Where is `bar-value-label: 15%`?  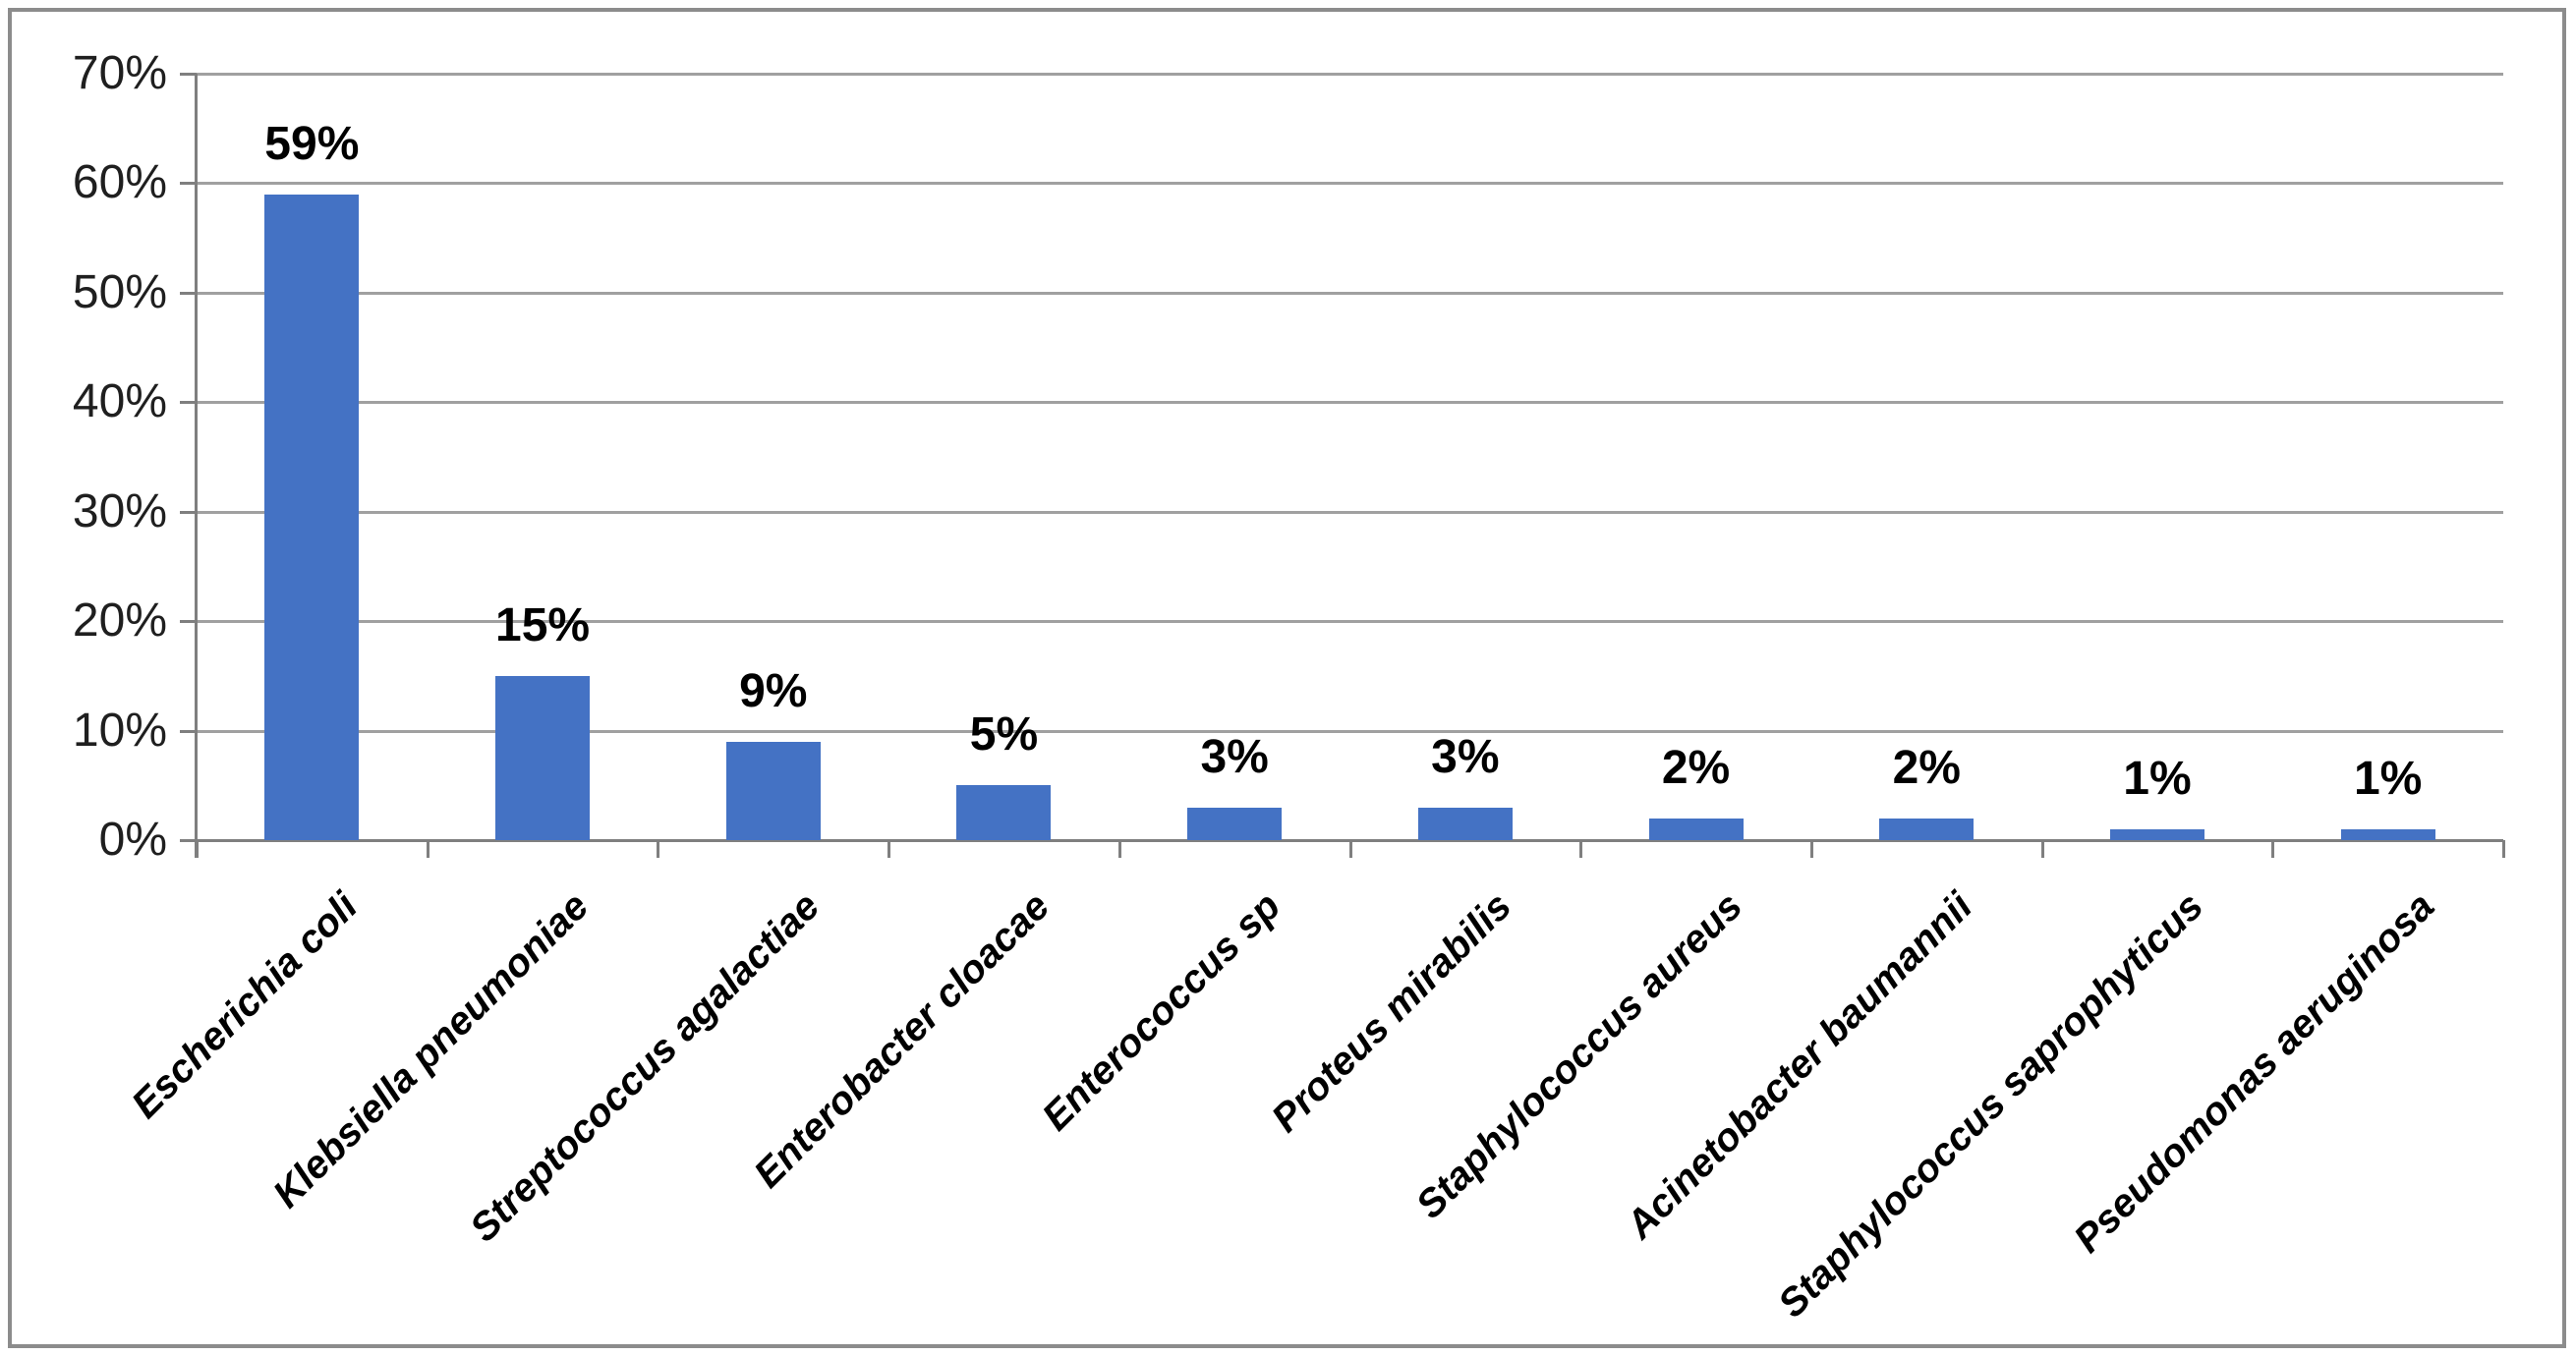 bar-value-label: 15% is located at coordinates (543, 624).